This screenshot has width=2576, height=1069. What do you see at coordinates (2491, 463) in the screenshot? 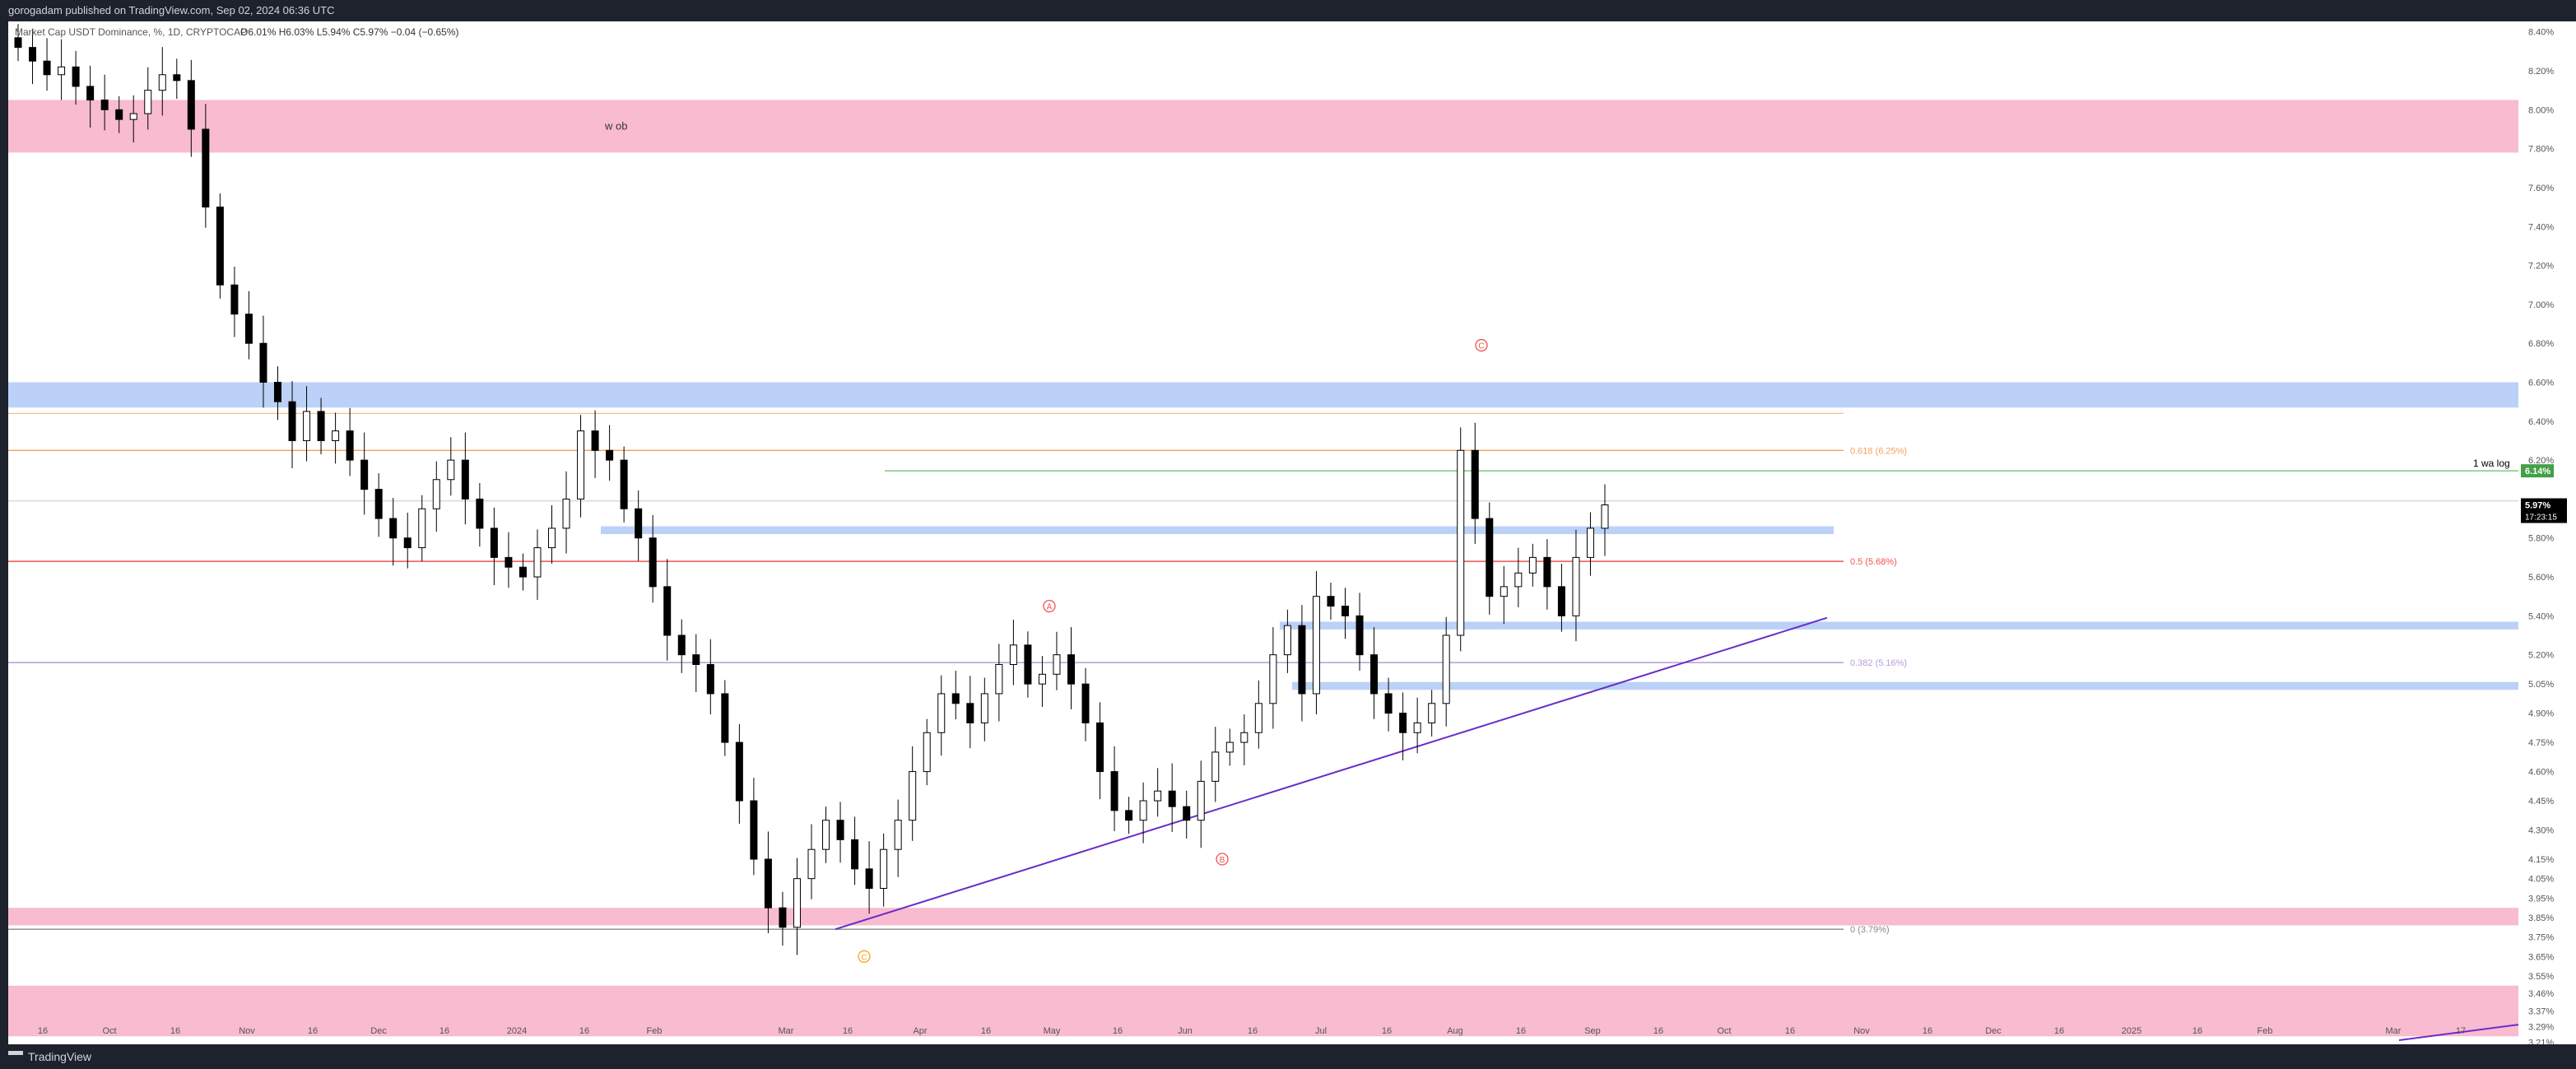
I see `level-label: 1 wa log` at bounding box center [2491, 463].